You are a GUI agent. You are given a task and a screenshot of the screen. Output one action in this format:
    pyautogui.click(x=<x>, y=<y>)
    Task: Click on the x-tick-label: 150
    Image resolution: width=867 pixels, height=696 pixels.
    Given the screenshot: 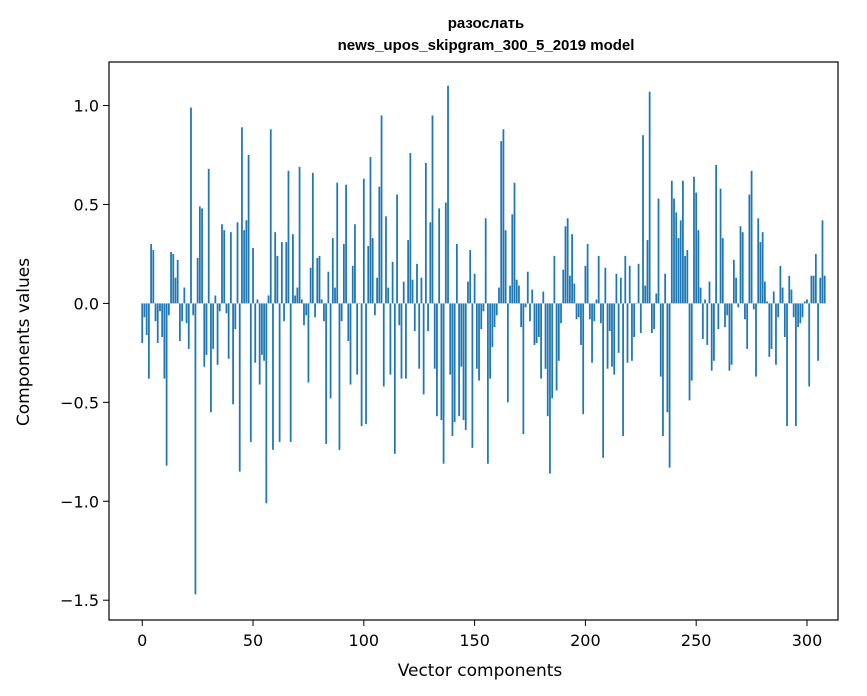 What is the action you would take?
    pyautogui.click(x=474, y=640)
    